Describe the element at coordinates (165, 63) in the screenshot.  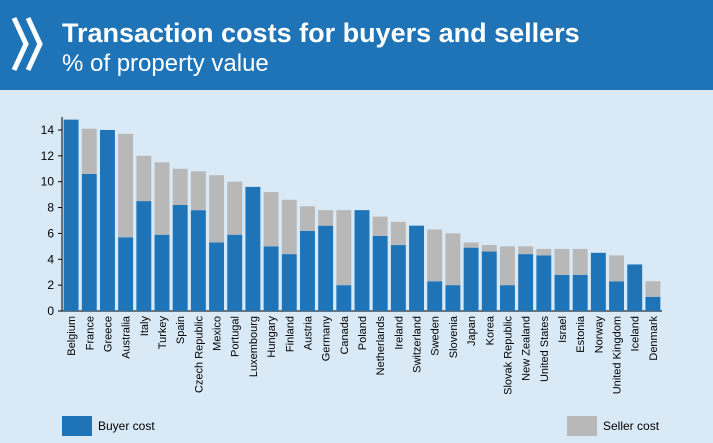
I see `chart-subtitle: % of property value` at that location.